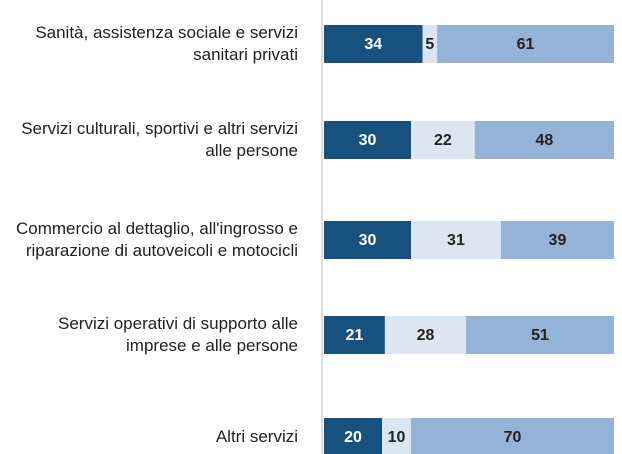 The width and height of the screenshot is (622, 454). I want to click on value-label: 51, so click(540, 335).